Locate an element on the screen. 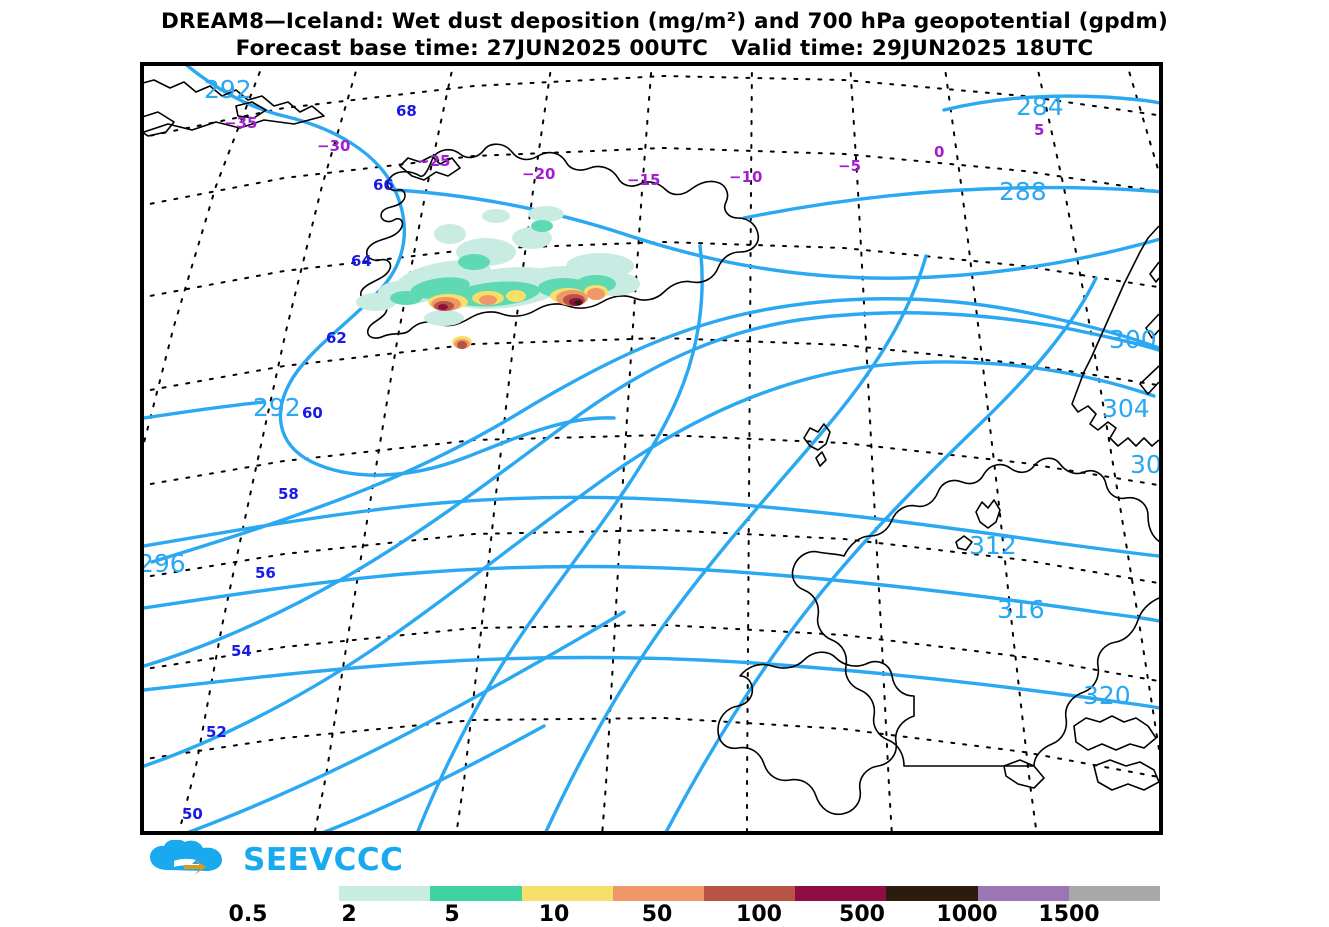 The height and width of the screenshot is (927, 1329). contour-label-320: 320 is located at coordinates (1107, 695).